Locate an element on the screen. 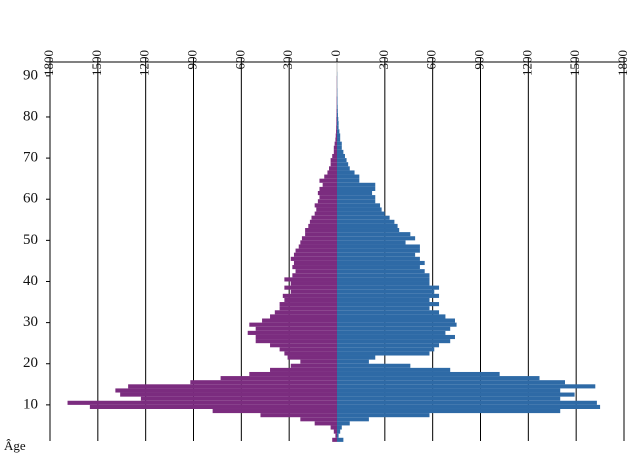 The width and height of the screenshot is (630, 455). x-tick-label: 1800 is located at coordinates (48, 63).